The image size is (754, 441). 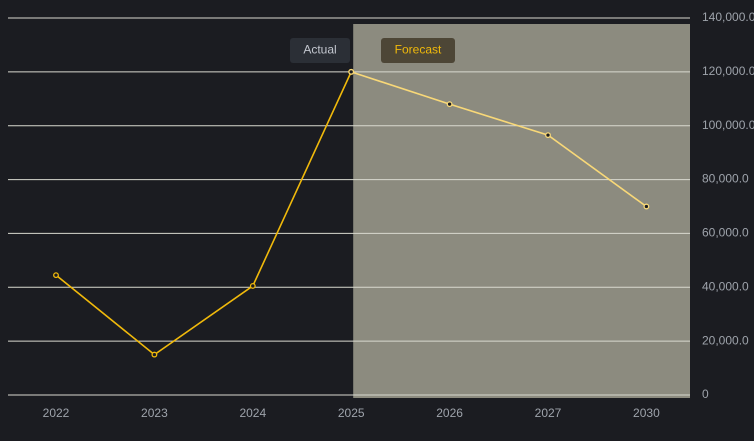 What do you see at coordinates (725, 233) in the screenshot?
I see `y-tick-label: 60,000.0` at bounding box center [725, 233].